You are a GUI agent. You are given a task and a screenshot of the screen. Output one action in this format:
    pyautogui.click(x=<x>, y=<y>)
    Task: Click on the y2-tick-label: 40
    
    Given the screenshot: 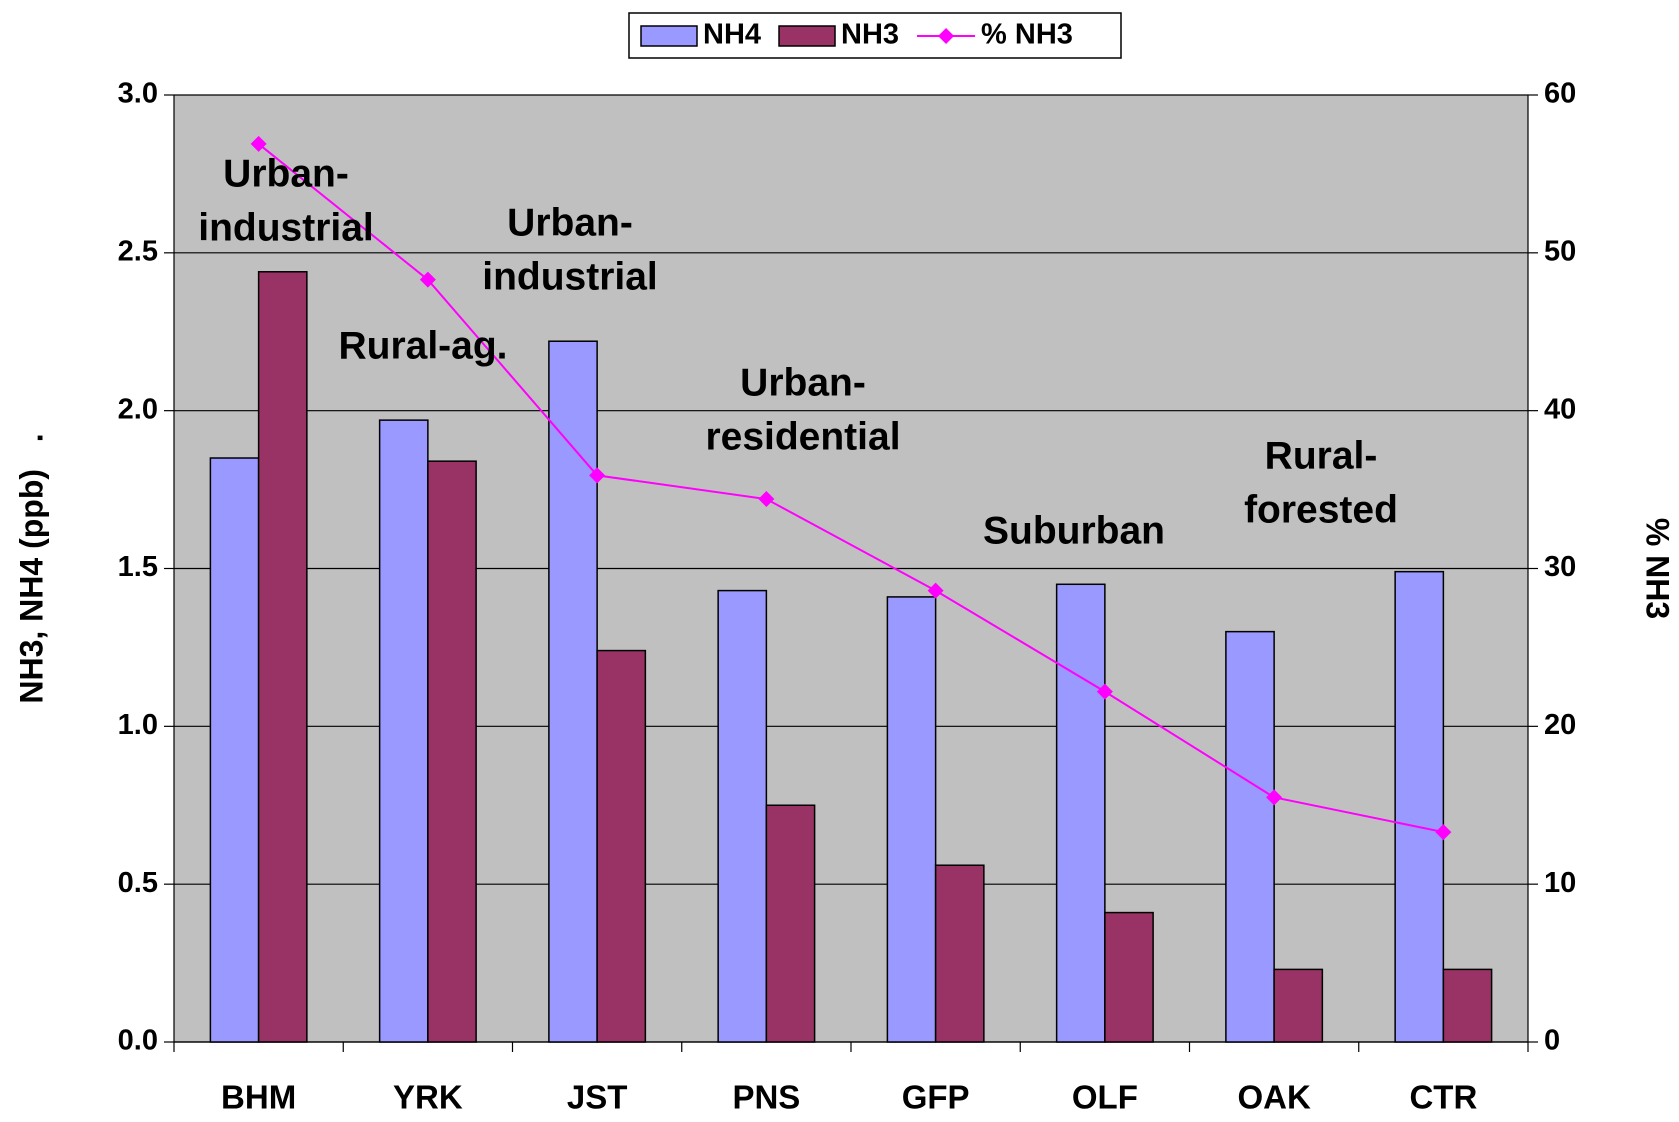 What is the action you would take?
    pyautogui.click(x=1560, y=409)
    